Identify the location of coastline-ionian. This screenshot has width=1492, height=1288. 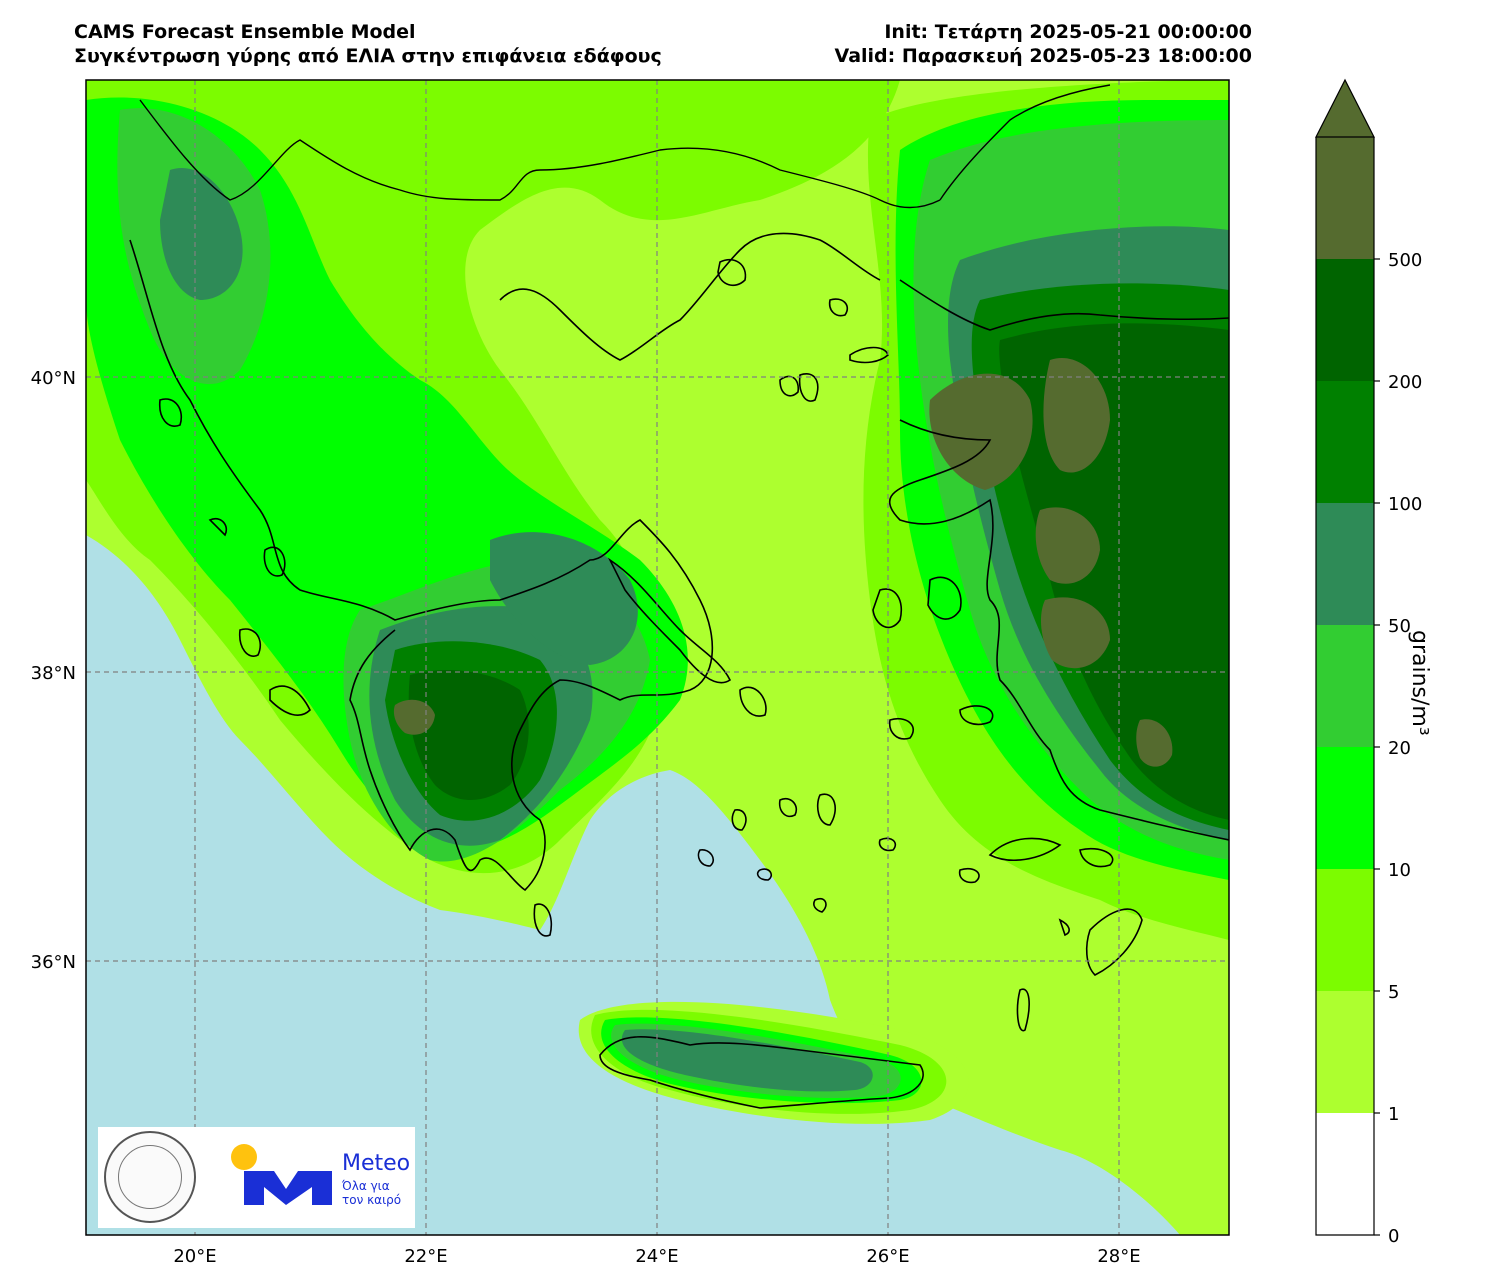
(355, 667).